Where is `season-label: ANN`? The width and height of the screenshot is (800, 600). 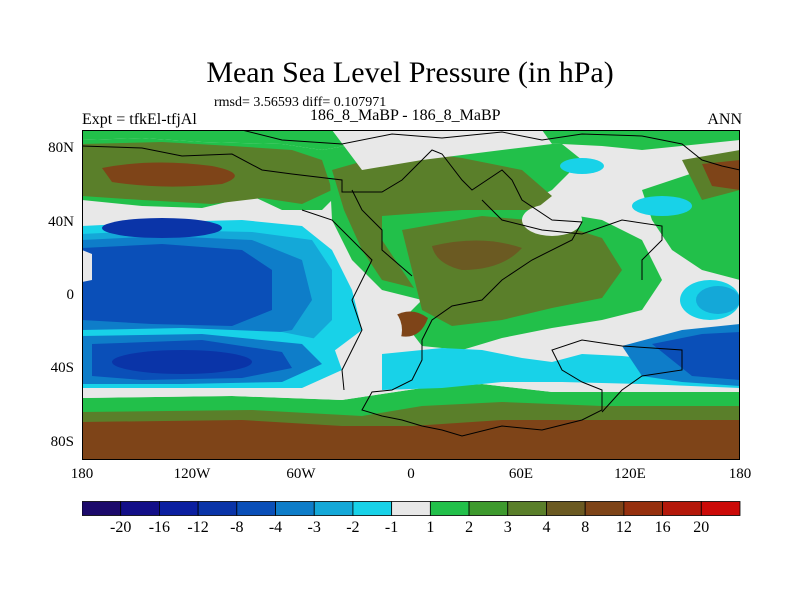
season-label: ANN is located at coordinates (724, 119).